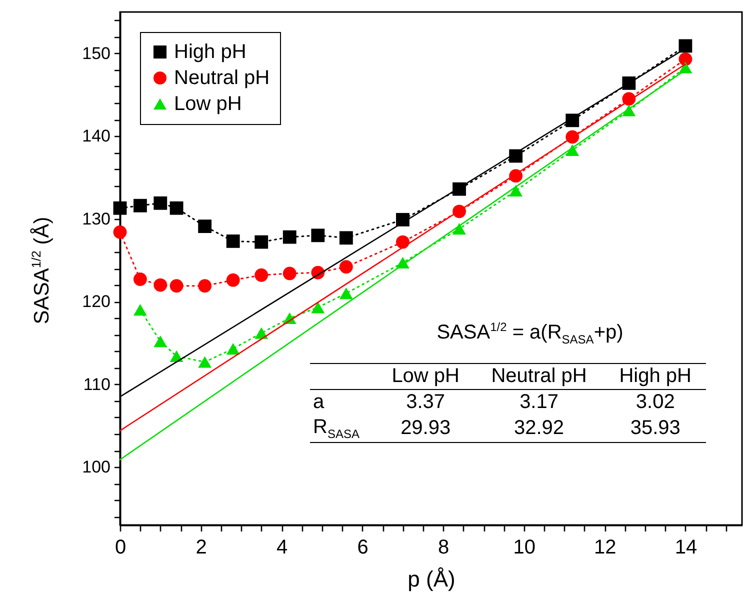 The width and height of the screenshot is (744, 611). I want to click on x-tick-label: 10, so click(524, 547).